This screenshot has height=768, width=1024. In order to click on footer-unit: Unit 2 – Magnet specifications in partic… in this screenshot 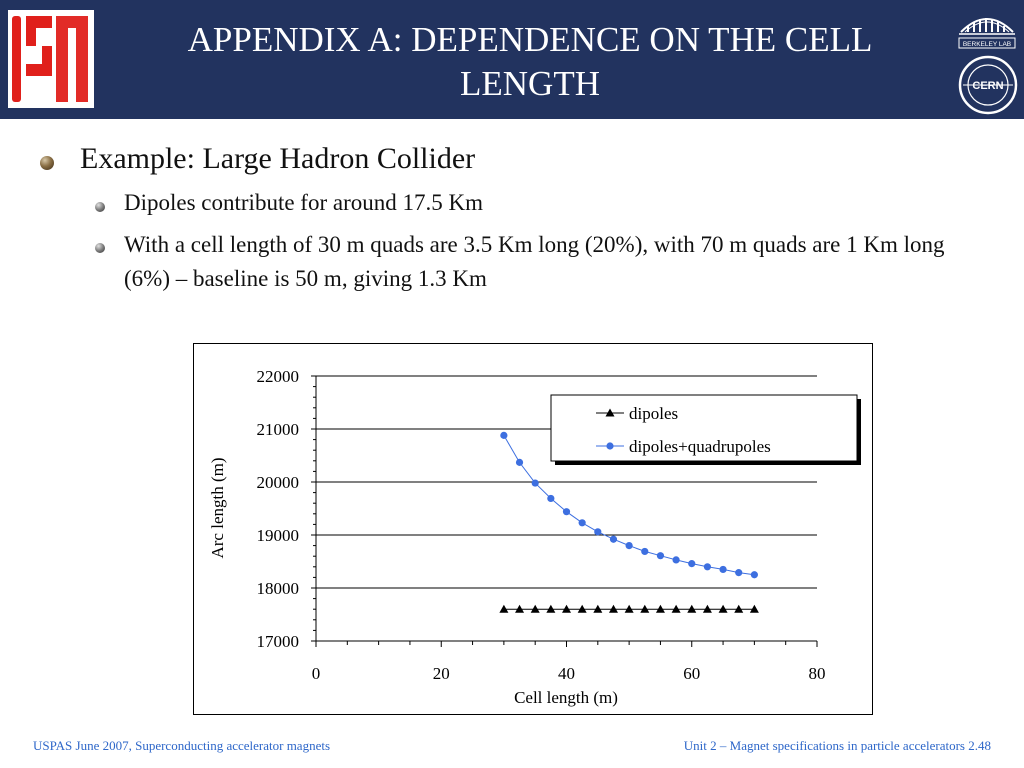, I will do `click(837, 745)`.